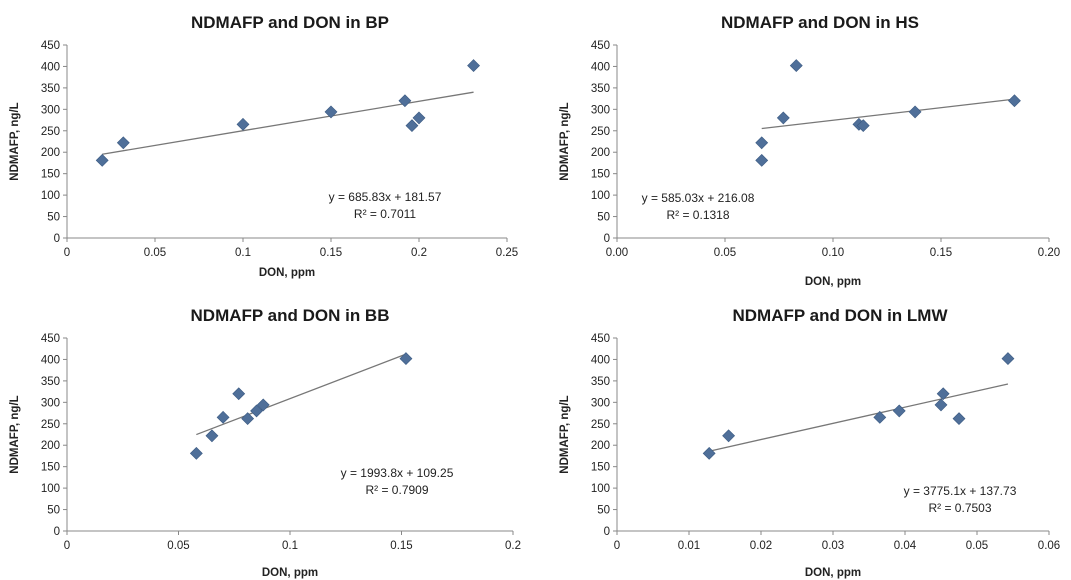  Describe the element at coordinates (833, 546) in the screenshot. I see `x-tick-label: 0.03` at that location.